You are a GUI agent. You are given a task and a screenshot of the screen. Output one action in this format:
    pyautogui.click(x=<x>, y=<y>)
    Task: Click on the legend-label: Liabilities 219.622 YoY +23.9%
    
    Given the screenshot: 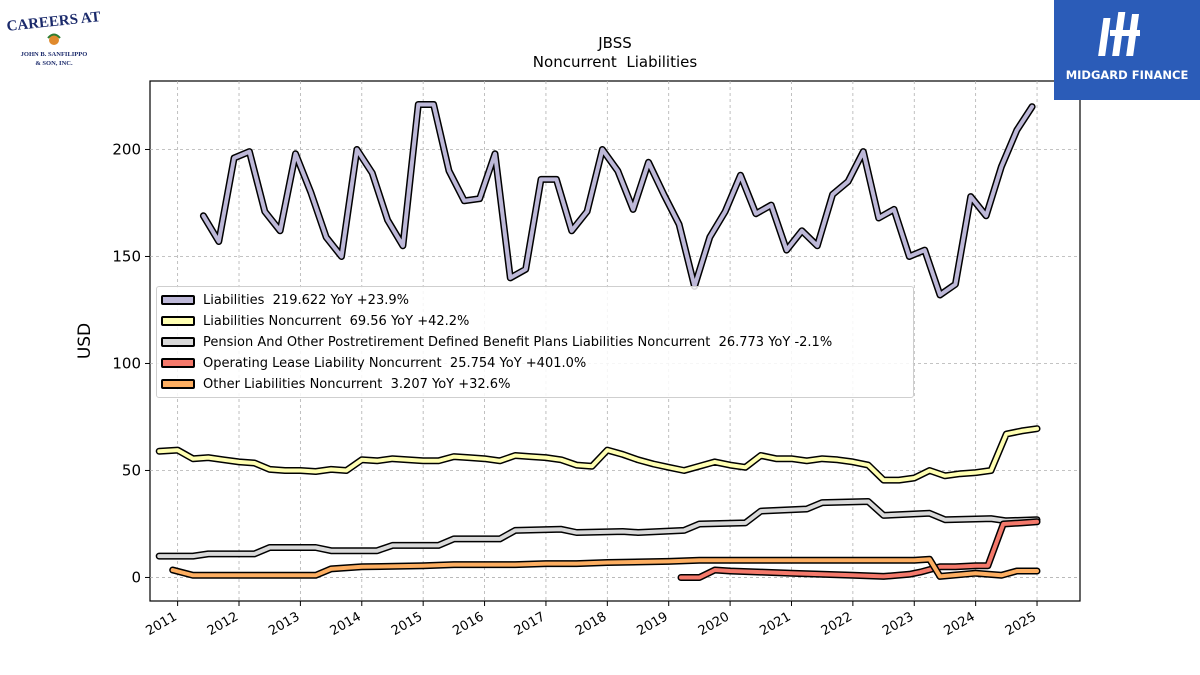 What is the action you would take?
    pyautogui.click(x=306, y=300)
    